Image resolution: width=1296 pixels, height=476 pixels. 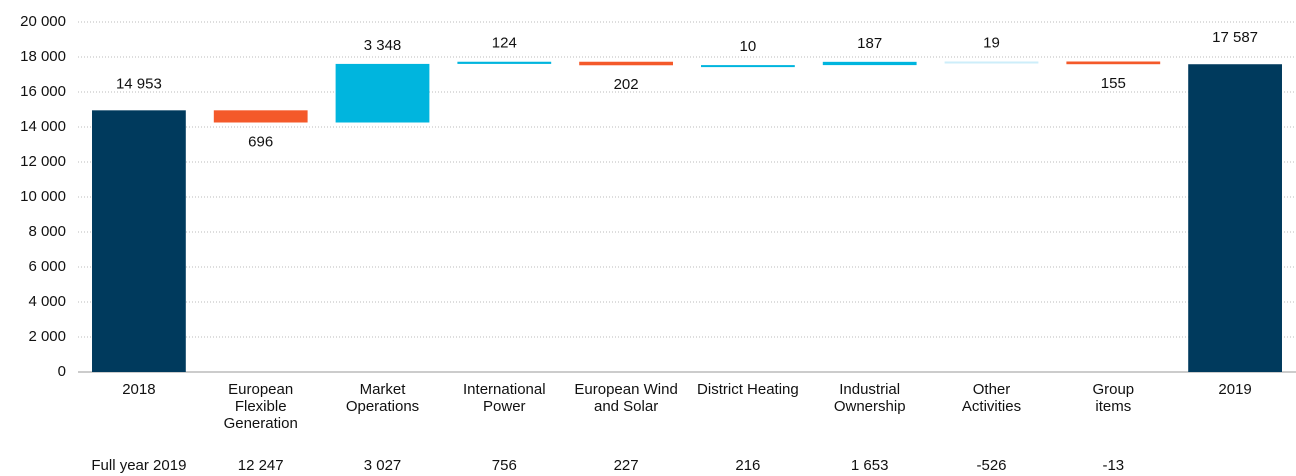 I want to click on data-label: 187, so click(x=869, y=43).